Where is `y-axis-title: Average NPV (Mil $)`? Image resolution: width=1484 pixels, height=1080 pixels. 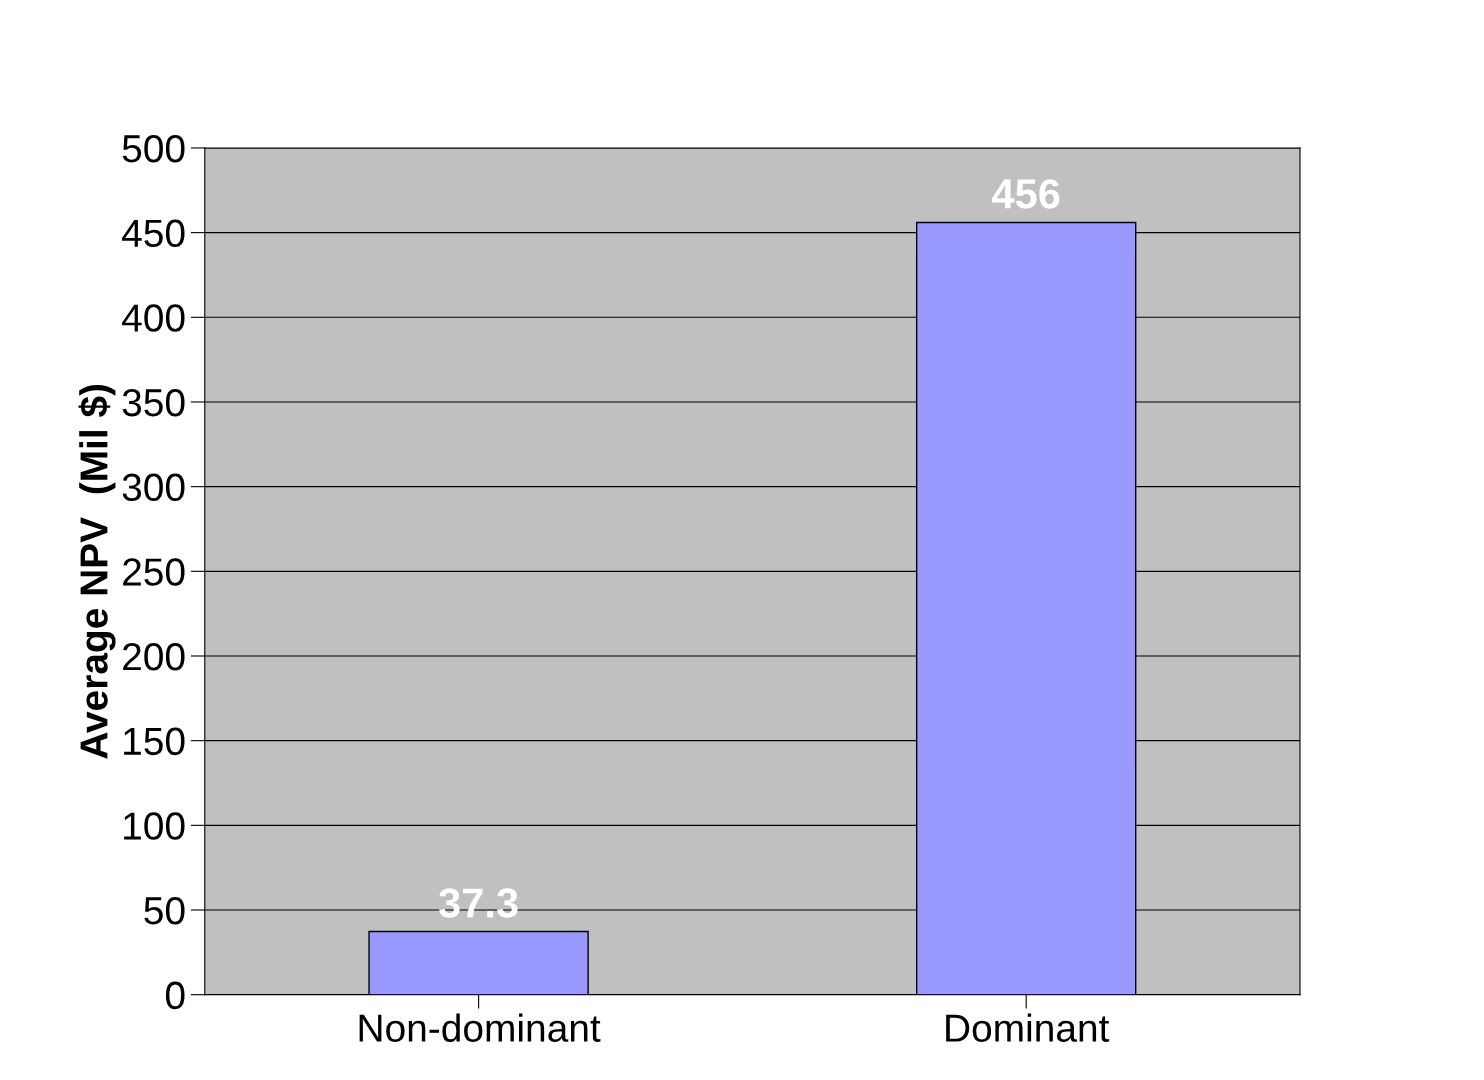
y-axis-title: Average NPV (Mil $) is located at coordinates (97, 571).